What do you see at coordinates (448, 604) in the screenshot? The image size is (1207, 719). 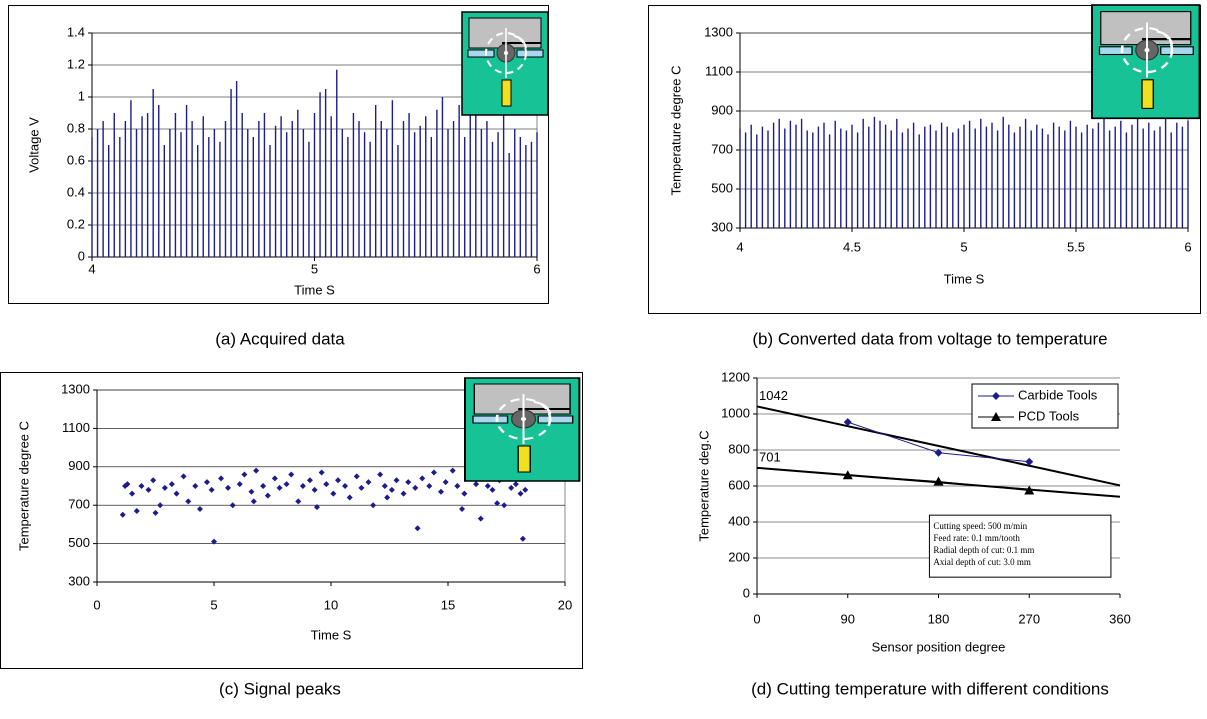 I see `x-tick-label: 15` at bounding box center [448, 604].